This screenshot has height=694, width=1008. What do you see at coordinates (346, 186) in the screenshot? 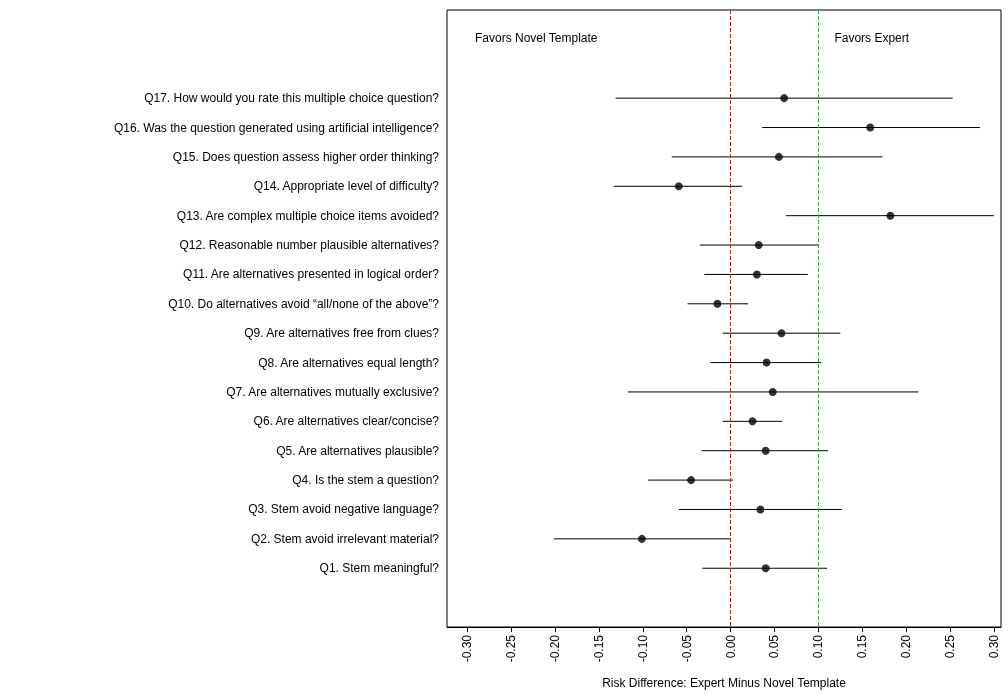
I see `y-tick-label: Q14. Appropriate level of difficulty?` at bounding box center [346, 186].